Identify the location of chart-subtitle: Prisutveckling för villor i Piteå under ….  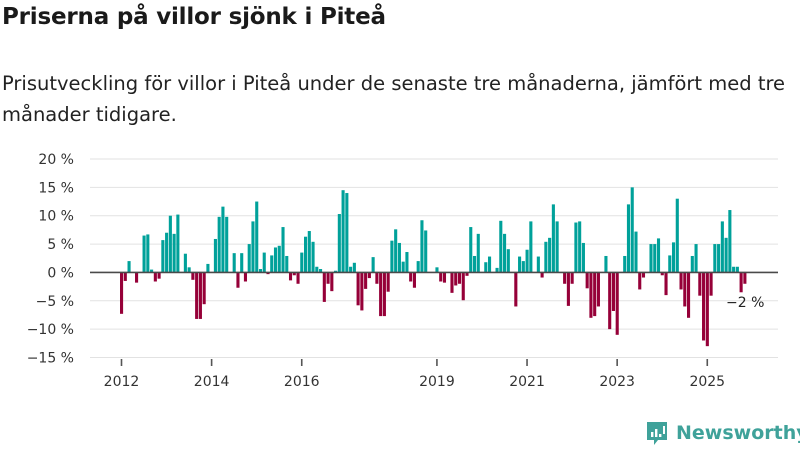
(394, 99).